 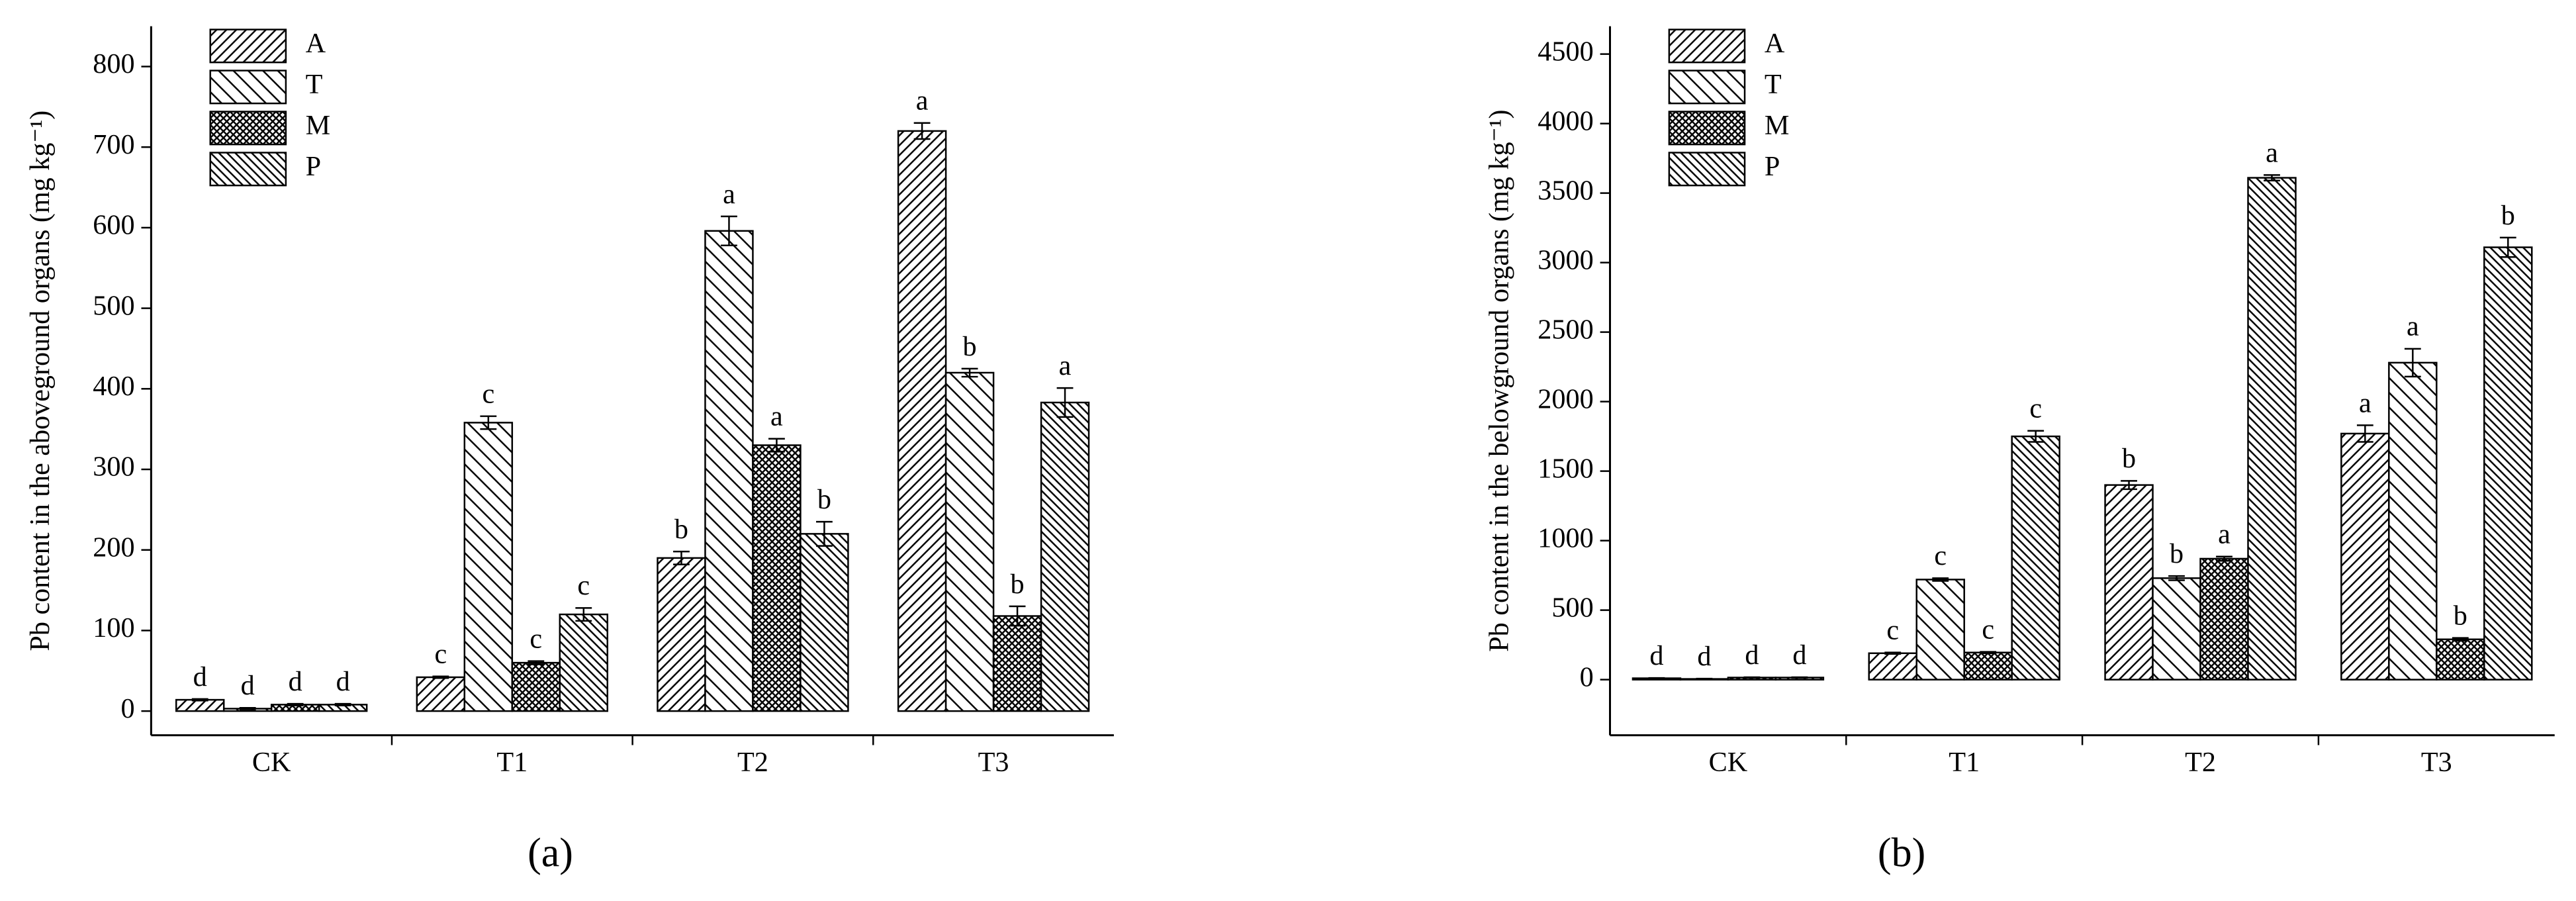 I want to click on y-tick-label: 100, so click(x=113, y=627).